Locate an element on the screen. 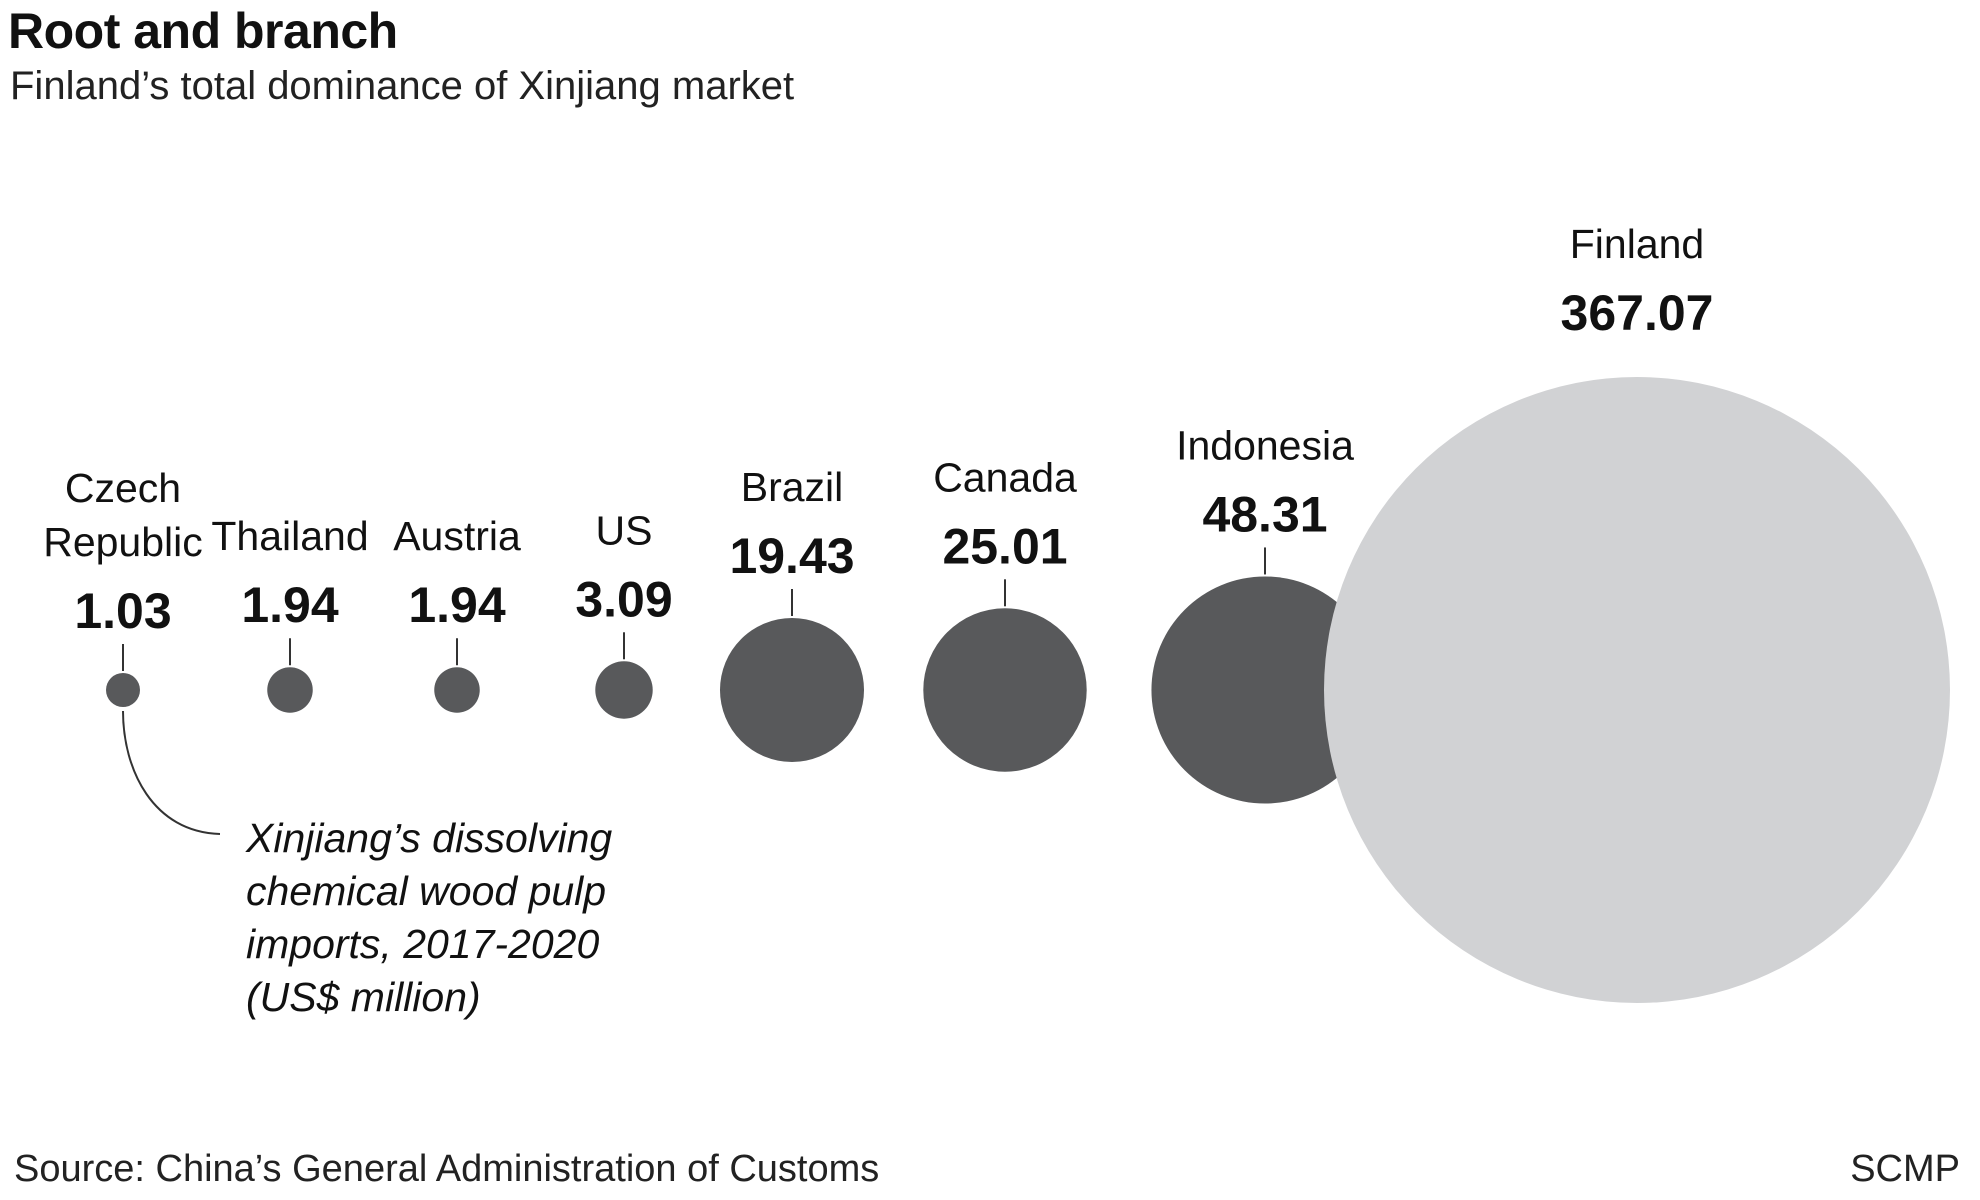 The width and height of the screenshot is (1980, 1200). unit-note-line: (US$ million) is located at coordinates (363, 997).